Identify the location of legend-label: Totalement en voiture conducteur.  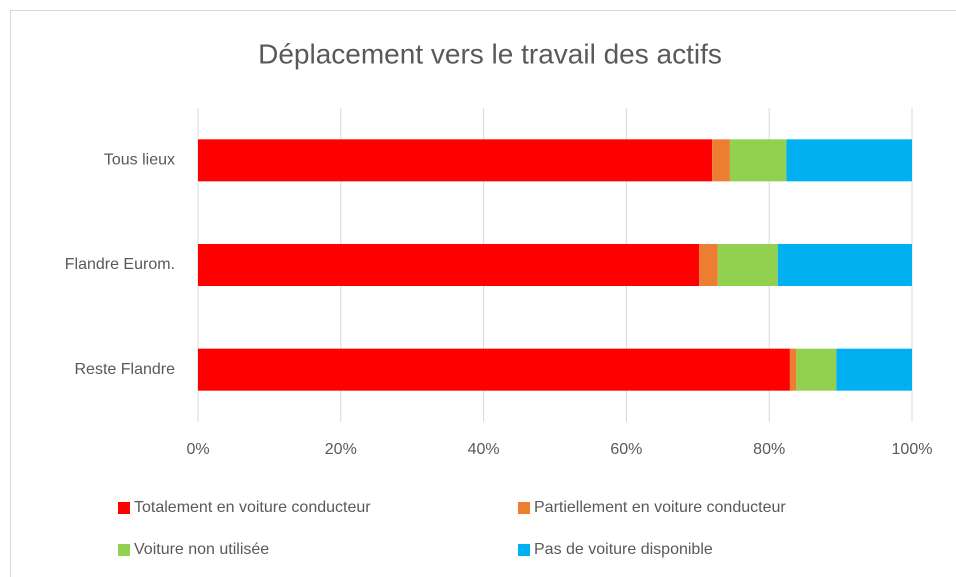
(252, 507).